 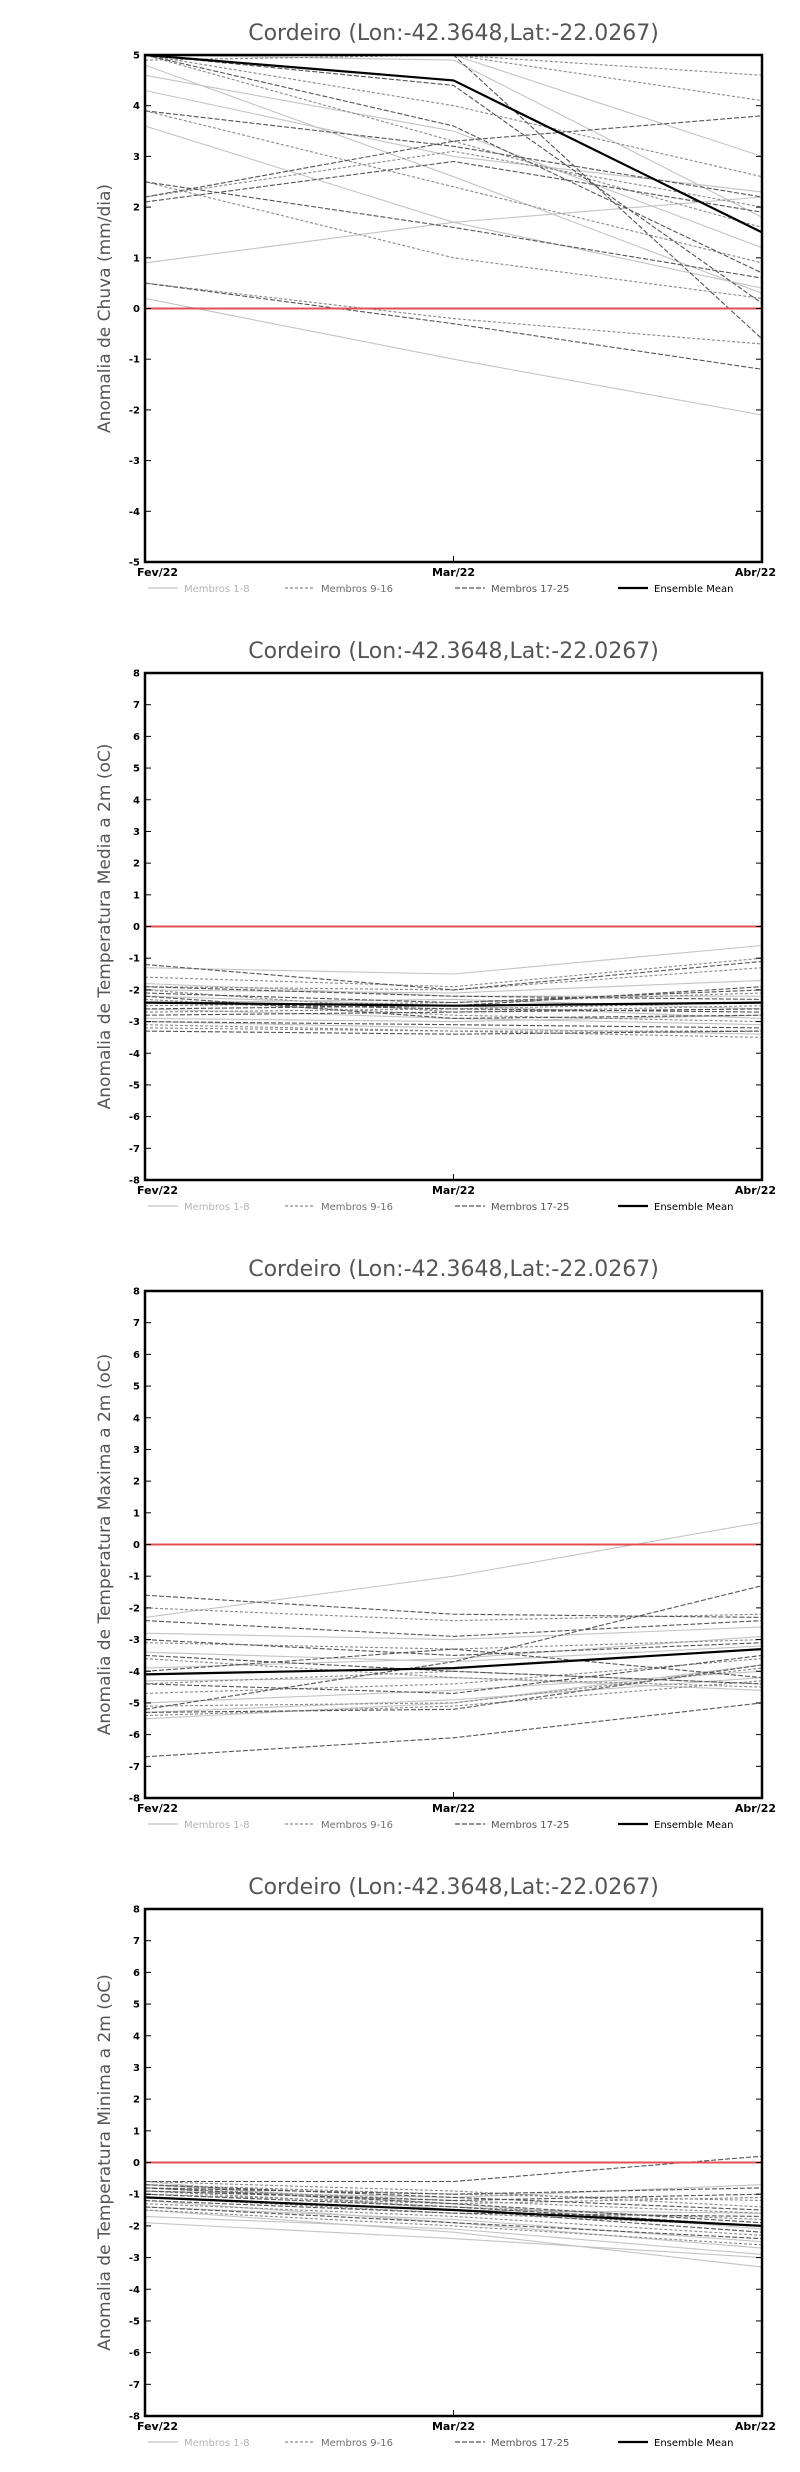 I want to click on y-tick-label: 0, so click(x=136, y=927).